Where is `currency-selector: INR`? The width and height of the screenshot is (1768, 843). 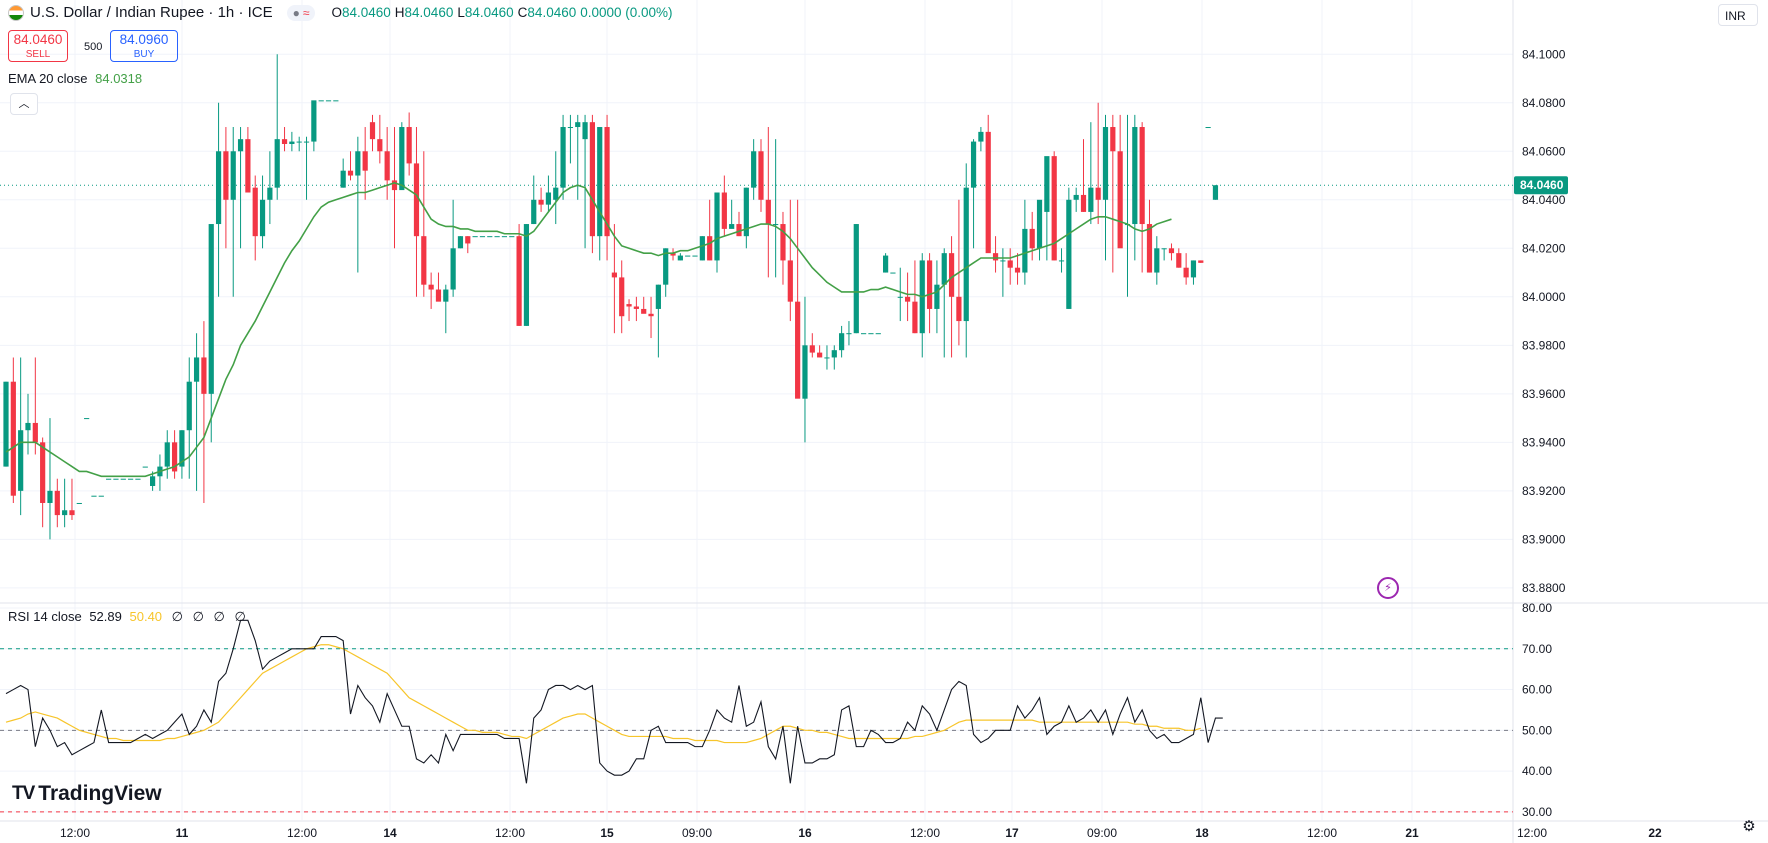
currency-selector: INR is located at coordinates (1738, 15).